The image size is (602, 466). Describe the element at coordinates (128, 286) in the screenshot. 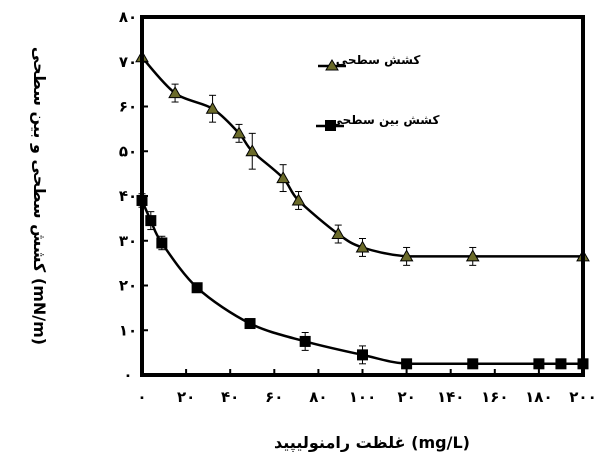

I see `y-tick-label: ۲۰` at that location.